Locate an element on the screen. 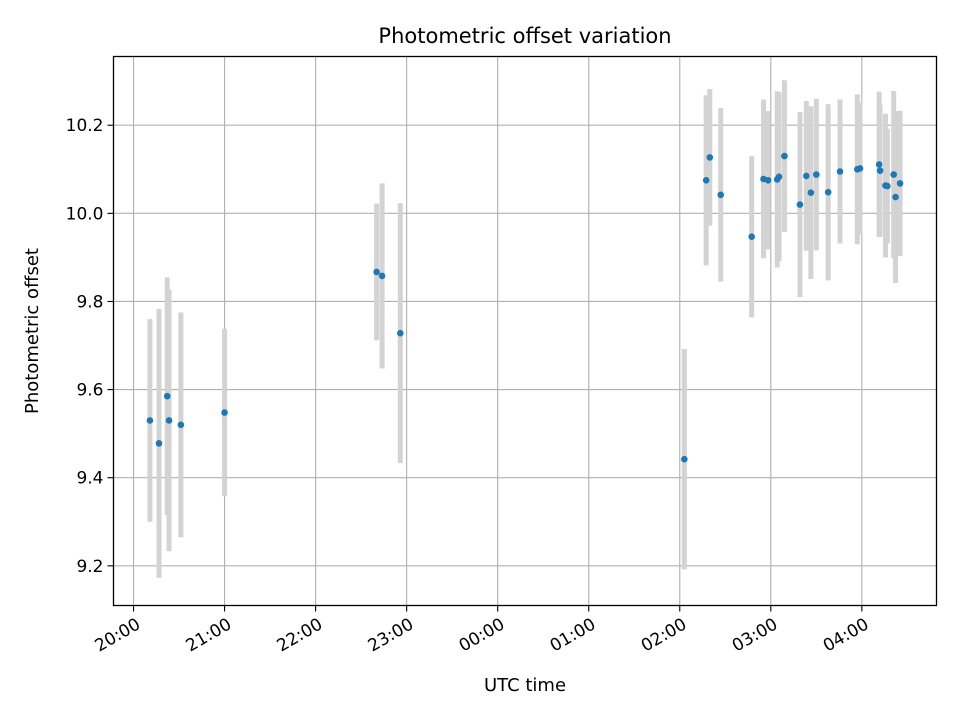 The width and height of the screenshot is (960, 720). y-axis-label: Photometric offset is located at coordinates (32, 331).